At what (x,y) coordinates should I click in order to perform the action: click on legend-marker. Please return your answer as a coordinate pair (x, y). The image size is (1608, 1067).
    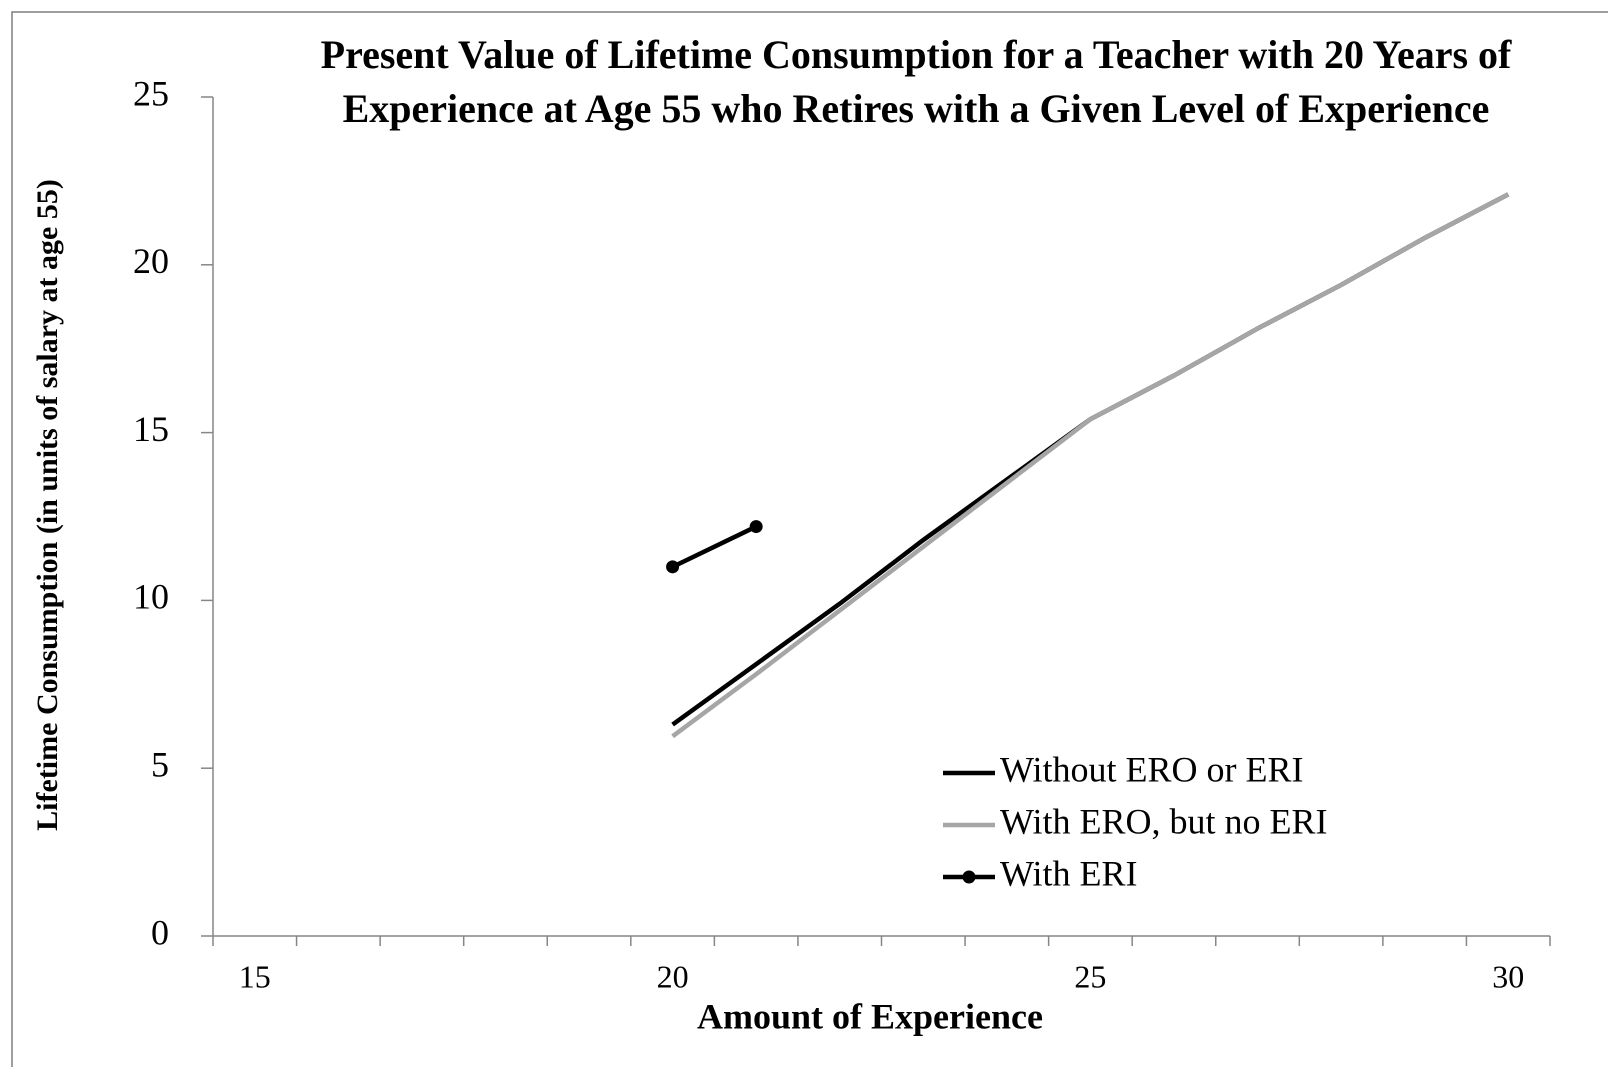
    Looking at the image, I should click on (969, 877).